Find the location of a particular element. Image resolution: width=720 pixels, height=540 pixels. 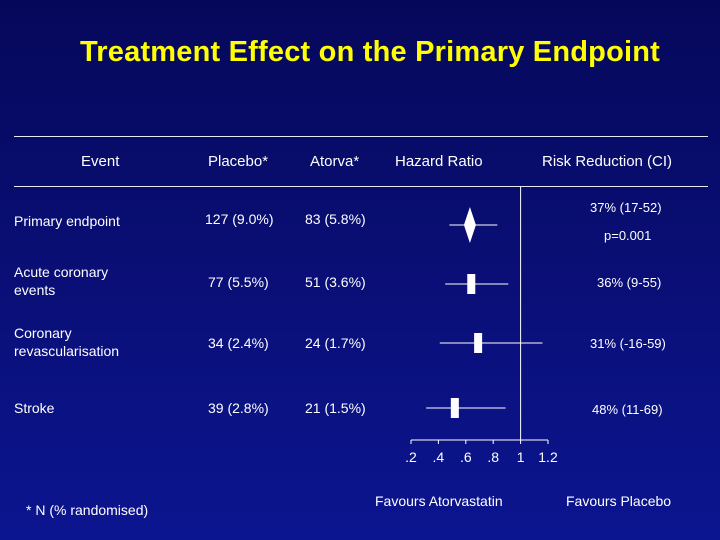

page-title: Treatment Effect on the Primary Endpoint is located at coordinates (370, 52).